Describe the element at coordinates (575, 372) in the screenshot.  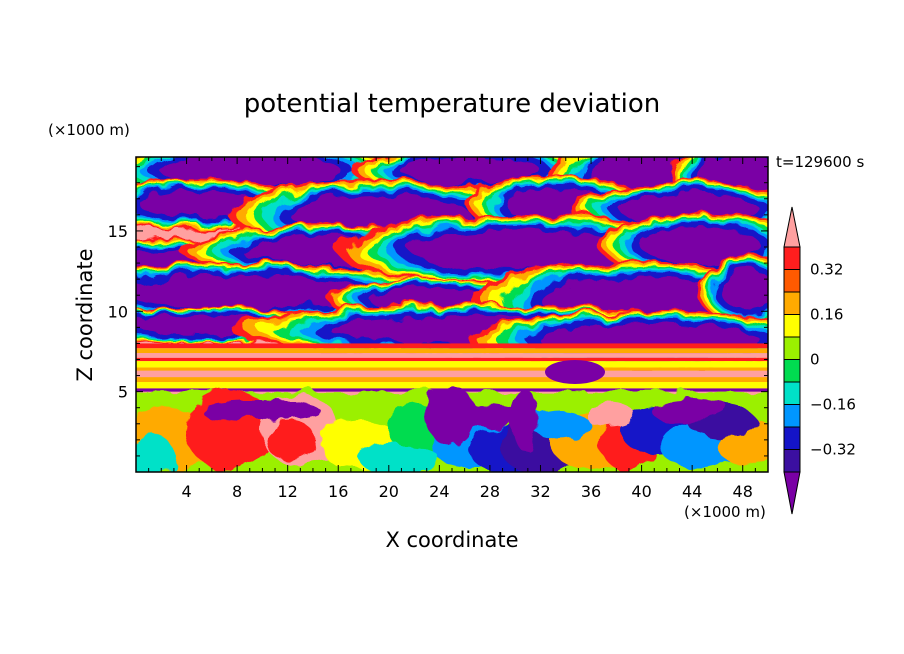
I see `mid-intrusion` at that location.